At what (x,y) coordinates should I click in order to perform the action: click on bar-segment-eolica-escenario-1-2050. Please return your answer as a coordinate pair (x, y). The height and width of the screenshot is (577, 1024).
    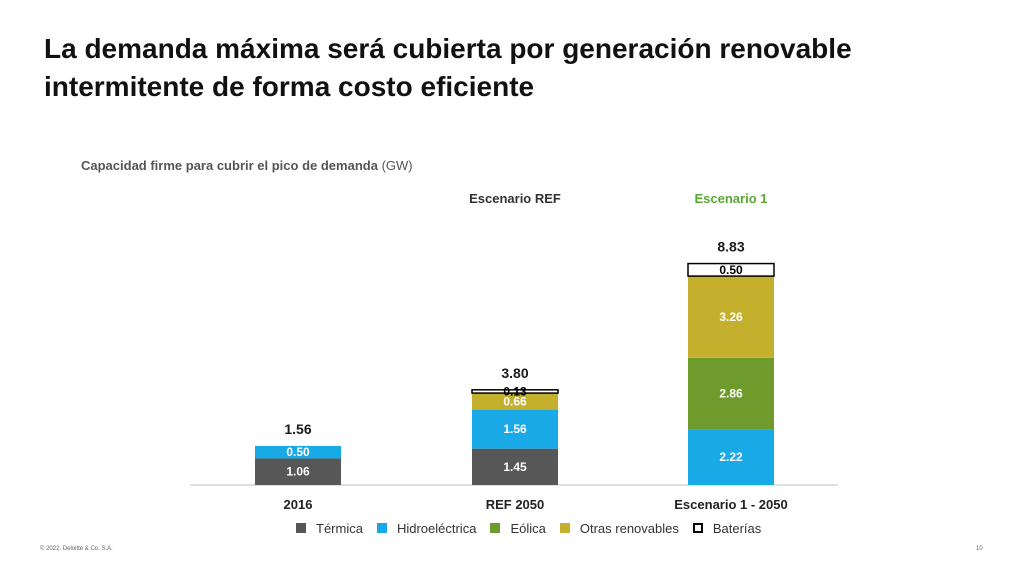
    Looking at the image, I should click on (731, 393).